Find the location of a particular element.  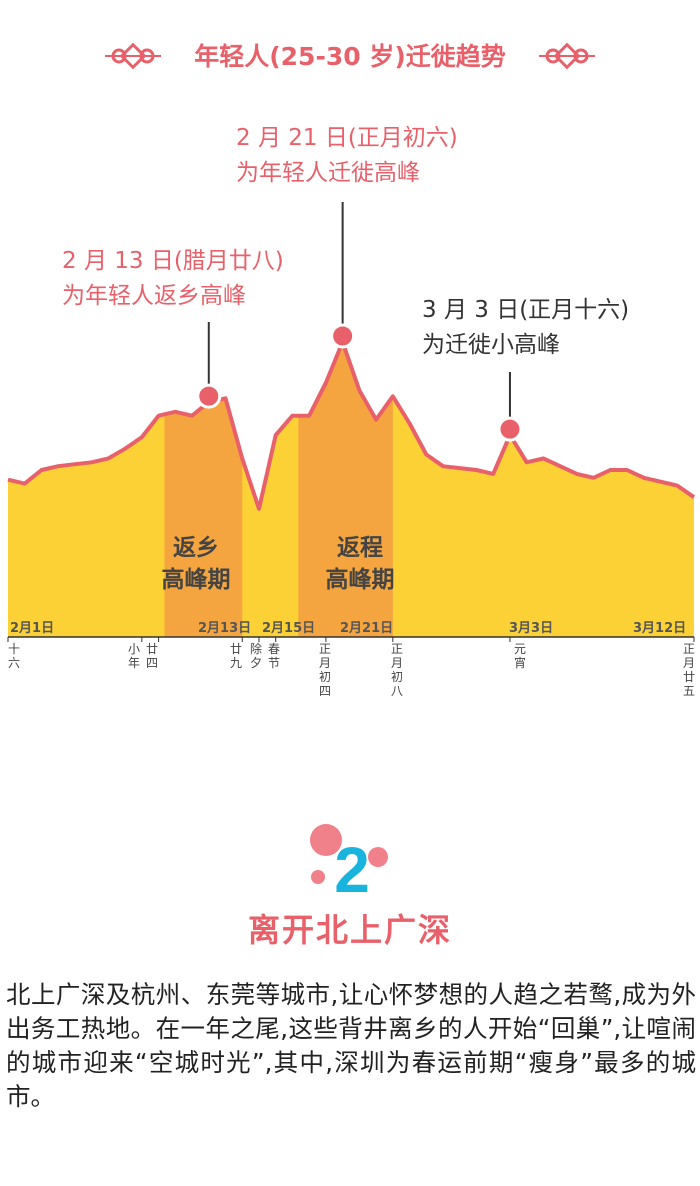

band-label-return-home-1: 返乡 is located at coordinates (196, 548).